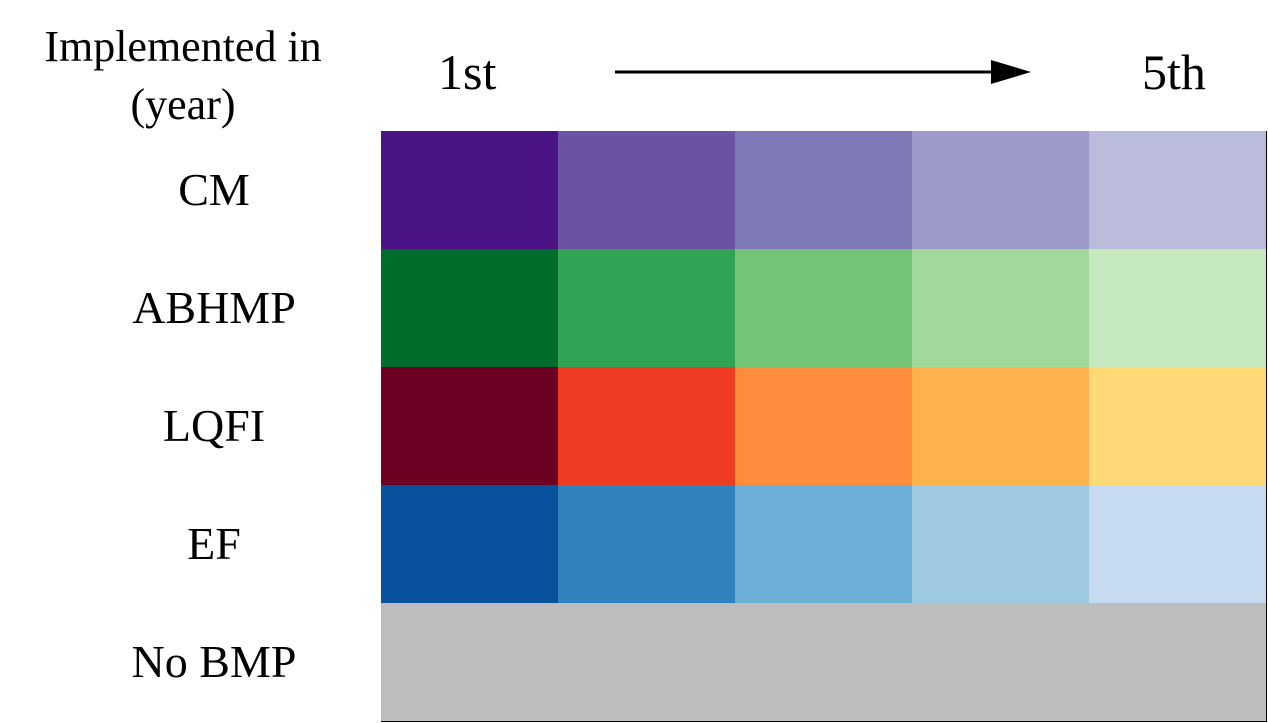 This screenshot has width=1268, height=723. What do you see at coordinates (183, 76) in the screenshot?
I see `header-title: Implemented in (year)` at bounding box center [183, 76].